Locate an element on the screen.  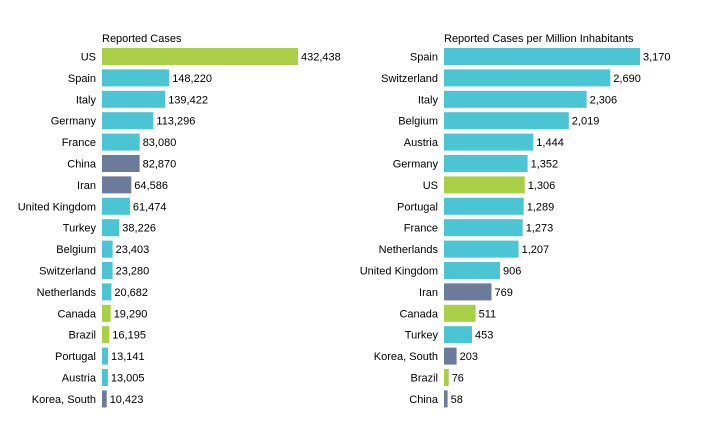
right-category-label: China is located at coordinates (424, 400).